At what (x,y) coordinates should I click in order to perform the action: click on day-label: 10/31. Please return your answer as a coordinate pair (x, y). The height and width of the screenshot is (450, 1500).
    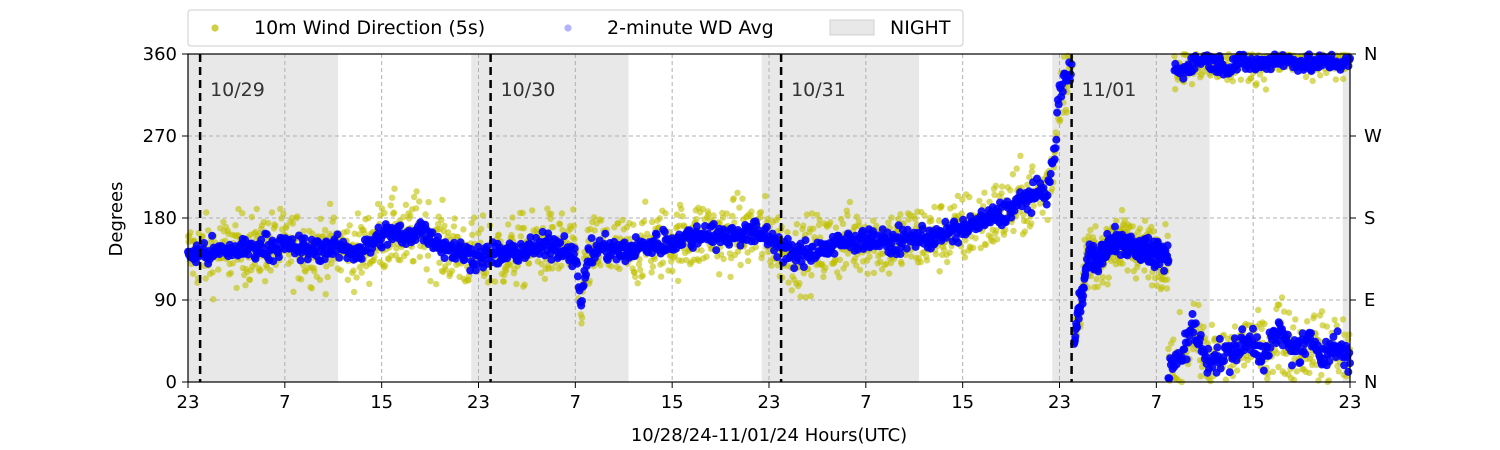
    Looking at the image, I should click on (818, 90).